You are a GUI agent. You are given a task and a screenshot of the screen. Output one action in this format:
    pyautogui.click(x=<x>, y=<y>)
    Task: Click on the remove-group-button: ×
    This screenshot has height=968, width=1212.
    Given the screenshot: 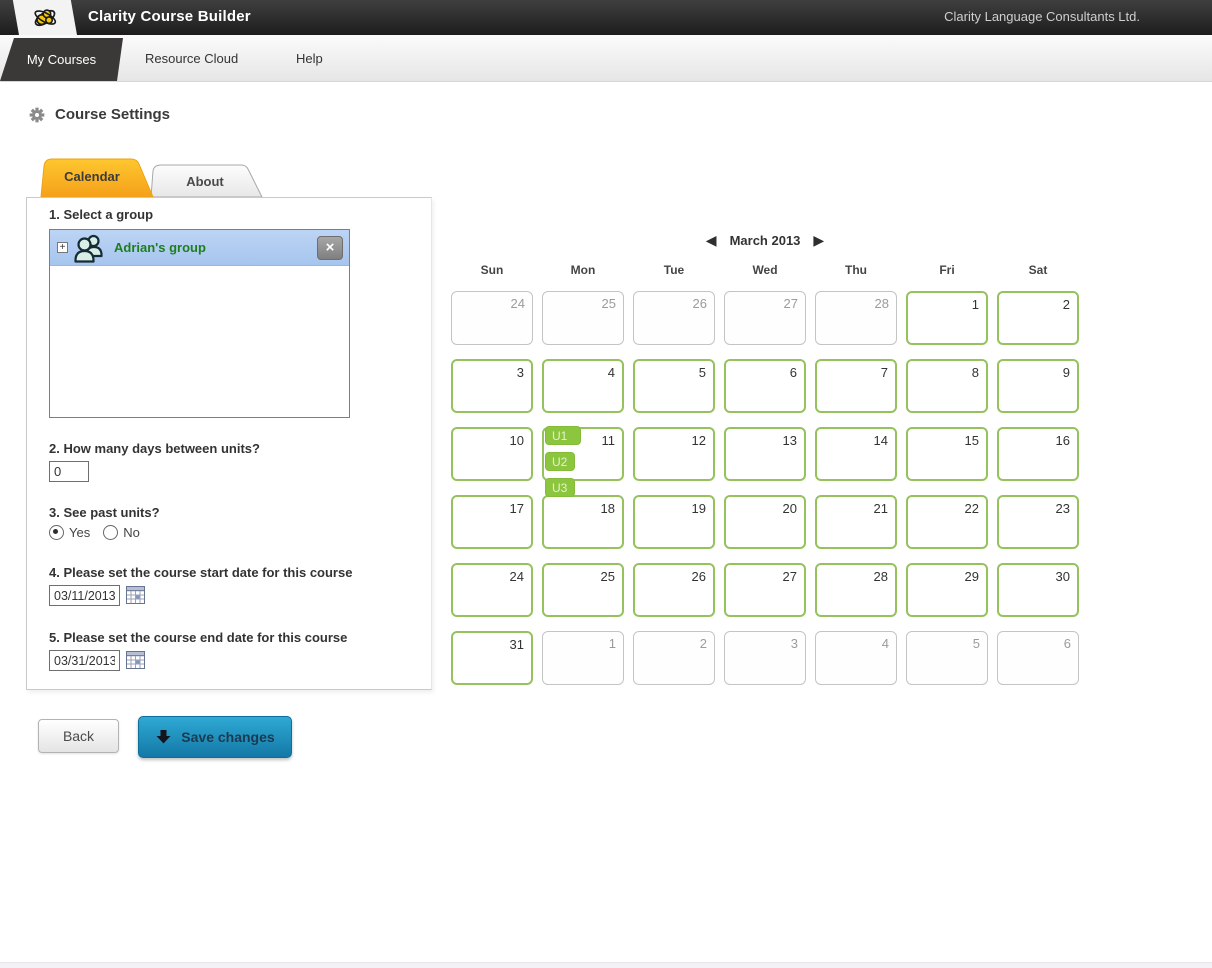 What is the action you would take?
    pyautogui.click(x=330, y=248)
    